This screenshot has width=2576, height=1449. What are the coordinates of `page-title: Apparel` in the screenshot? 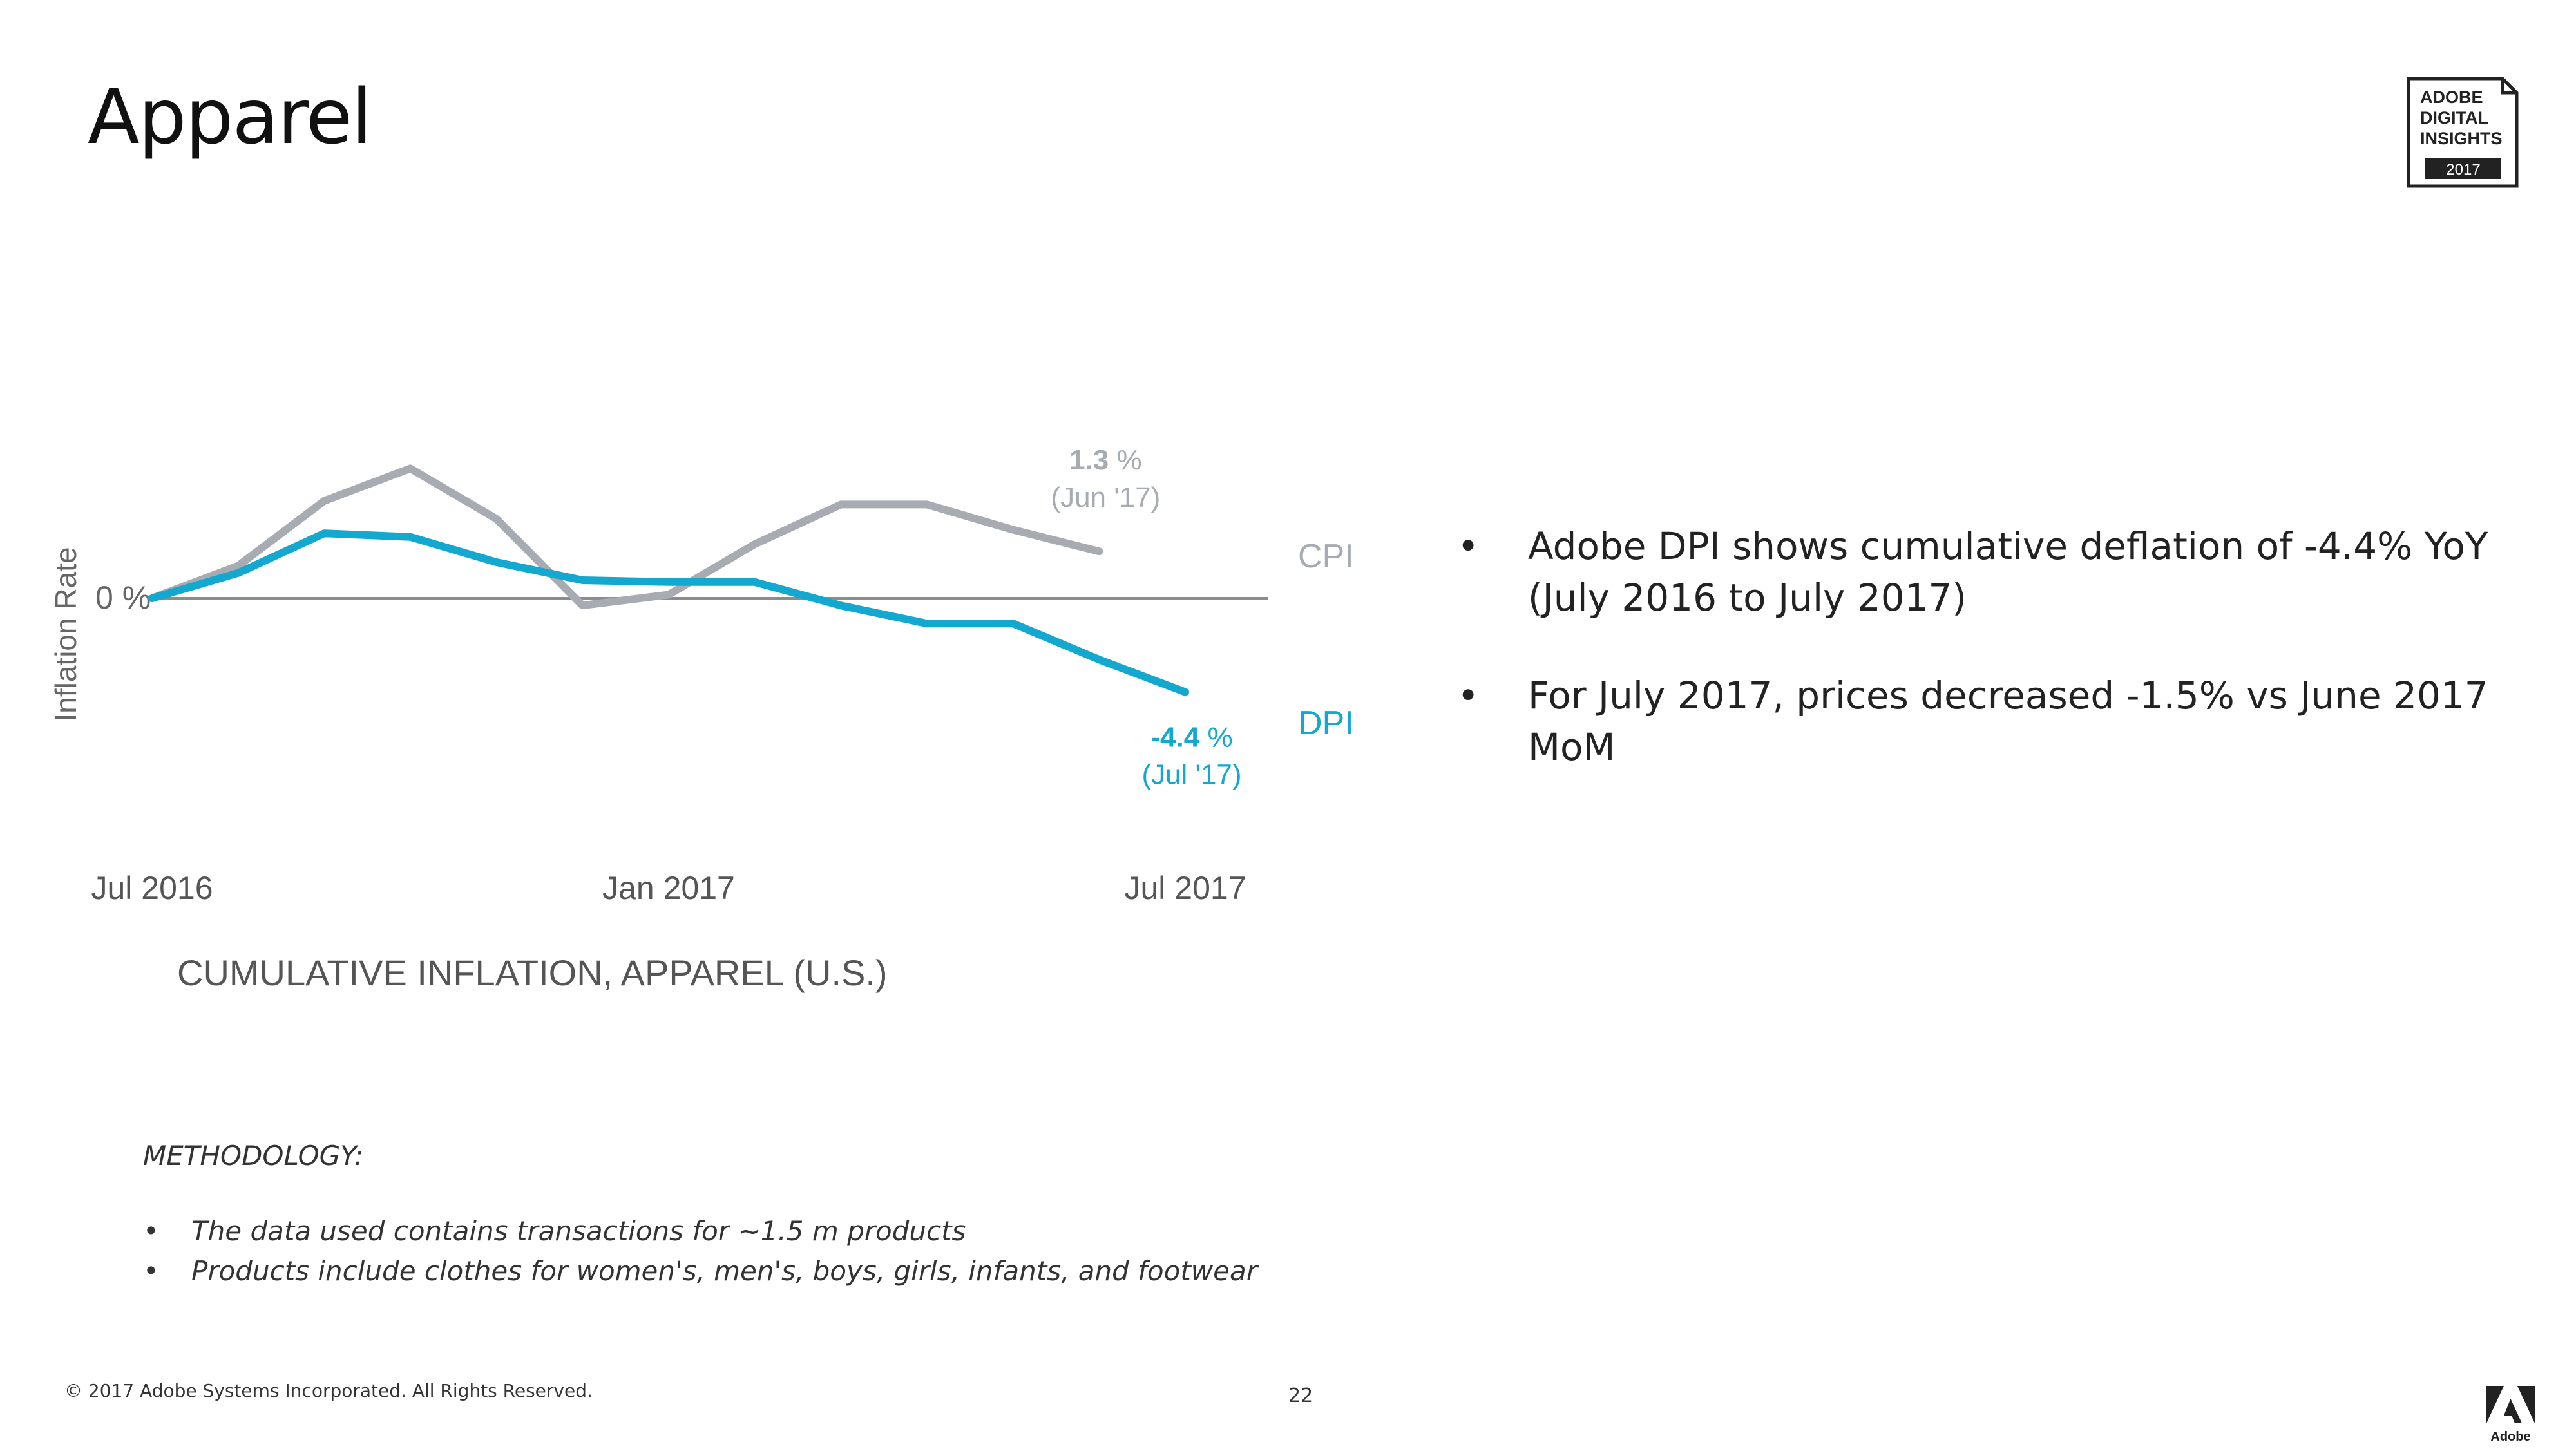 It's located at (230, 116).